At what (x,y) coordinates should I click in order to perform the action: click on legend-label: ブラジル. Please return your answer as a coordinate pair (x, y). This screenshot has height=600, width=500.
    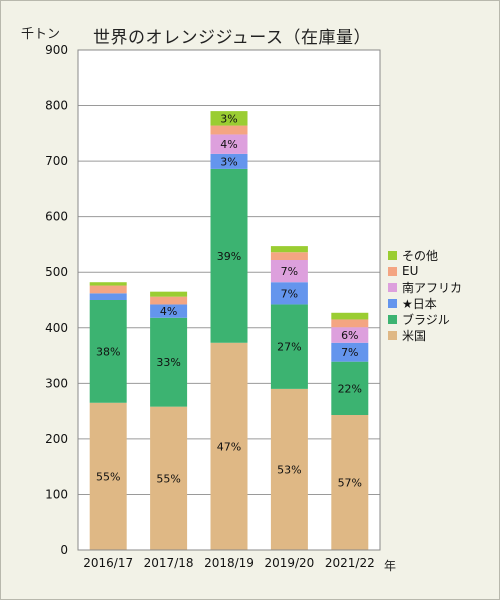
    Looking at the image, I should click on (426, 319).